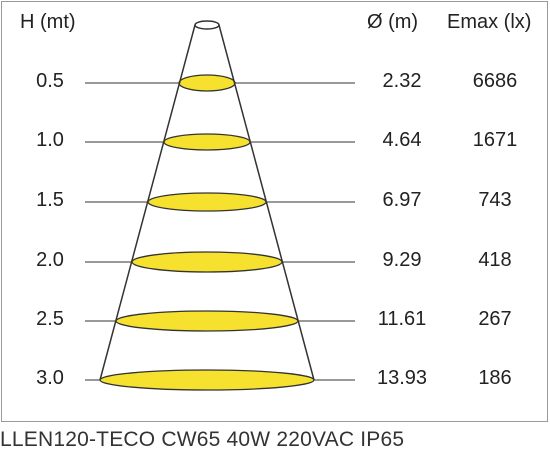 The width and height of the screenshot is (550, 458). What do you see at coordinates (402, 81) in the screenshot?
I see `diameter-value: 2.32` at bounding box center [402, 81].